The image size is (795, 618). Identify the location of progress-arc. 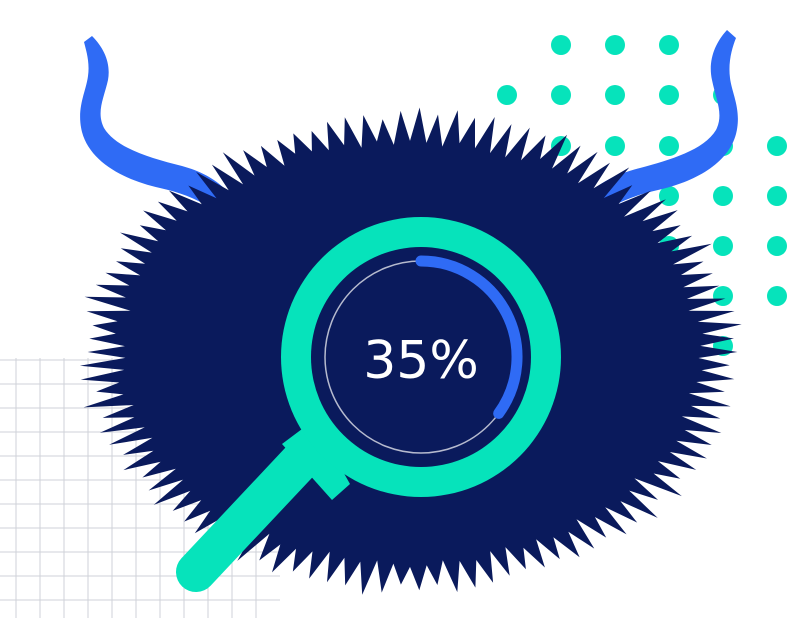
(469, 337).